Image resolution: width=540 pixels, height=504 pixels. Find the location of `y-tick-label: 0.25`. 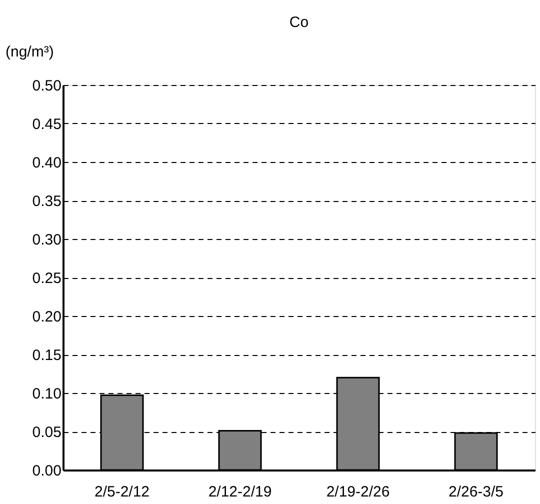

y-tick-label: 0.25 is located at coordinates (47, 278).